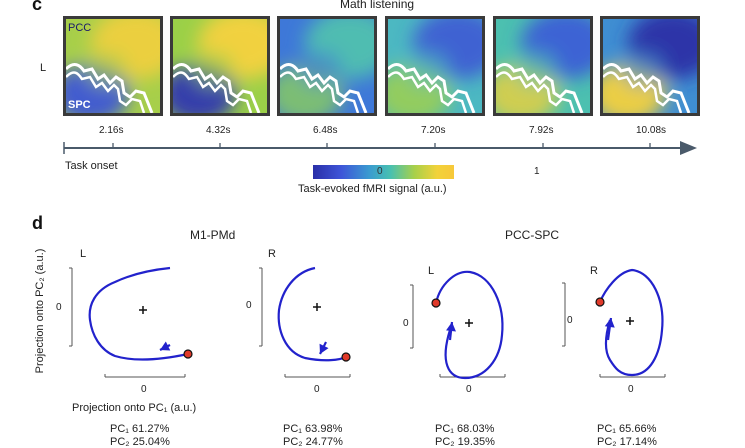 Image resolution: width=745 pixels, height=448 pixels. I want to click on panel-letter-d: d, so click(37, 223).